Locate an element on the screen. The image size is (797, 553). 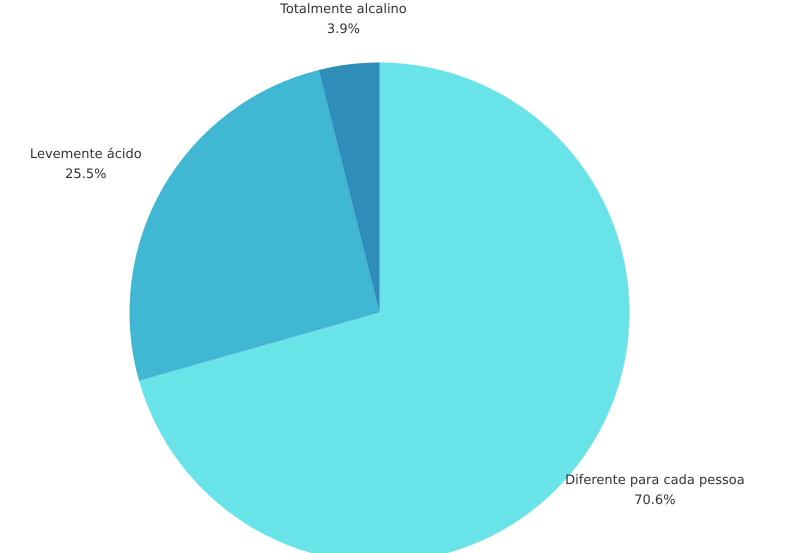
slice-label: Diferente para cada pessoa is located at coordinates (655, 480).